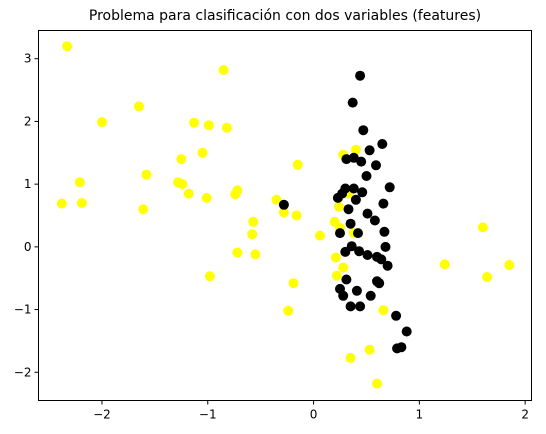 The height and width of the screenshot is (434, 546). Describe the element at coordinates (525, 415) in the screenshot. I see `x-tick-label: 2` at that location.